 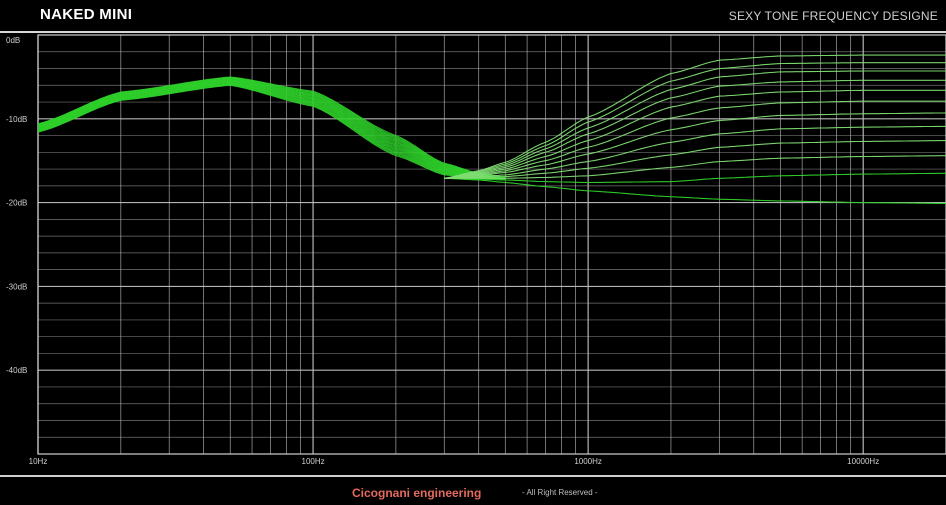 What do you see at coordinates (863, 461) in the screenshot?
I see `x-tick-label: 10000Hz` at bounding box center [863, 461].